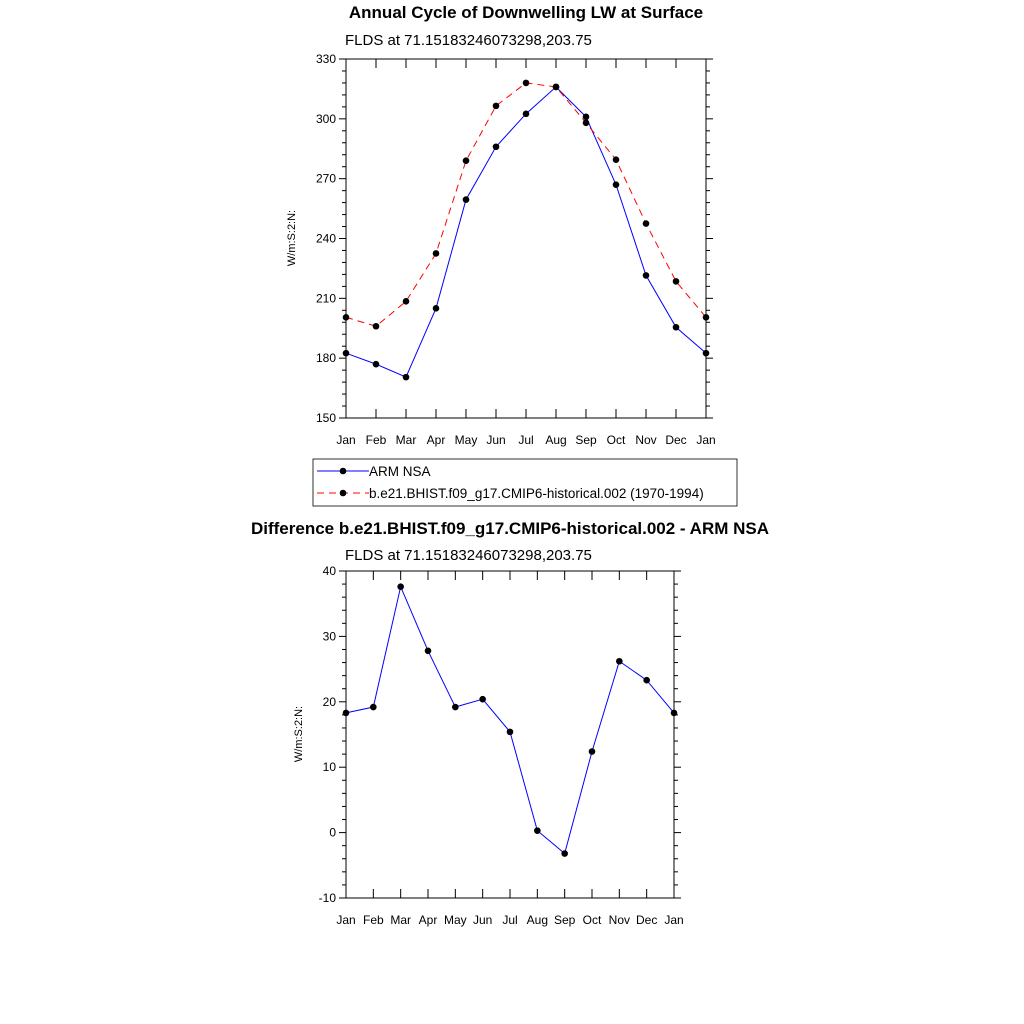  I want to click on legend-label-arm-nsa: ARM NSA, so click(400, 471).